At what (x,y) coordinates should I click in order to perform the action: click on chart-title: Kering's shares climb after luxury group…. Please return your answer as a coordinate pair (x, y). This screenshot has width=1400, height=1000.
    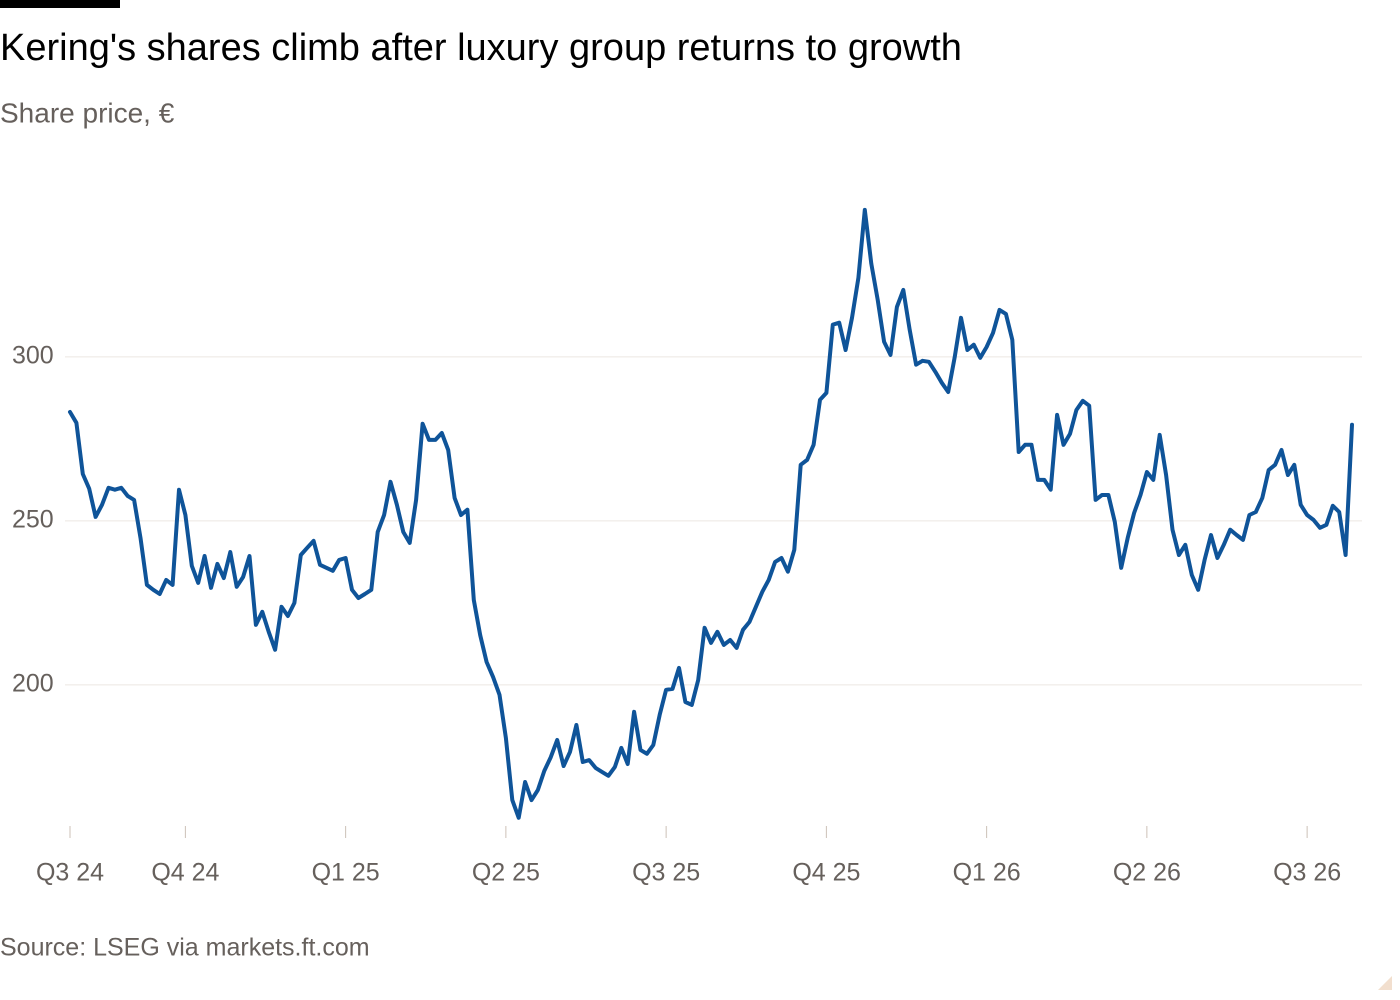
    Looking at the image, I should click on (481, 48).